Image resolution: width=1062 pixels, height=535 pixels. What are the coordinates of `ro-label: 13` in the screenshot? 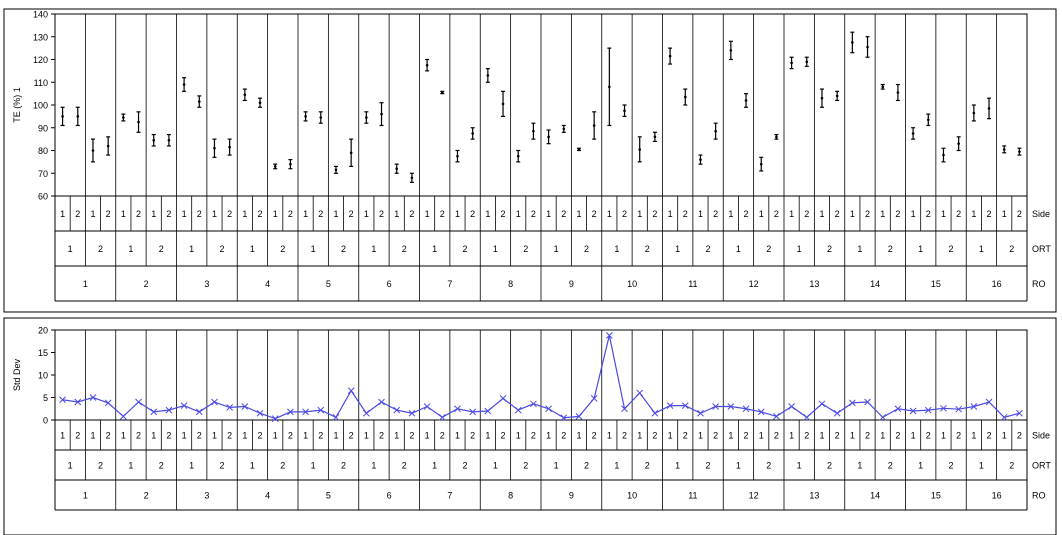 It's located at (814, 496).